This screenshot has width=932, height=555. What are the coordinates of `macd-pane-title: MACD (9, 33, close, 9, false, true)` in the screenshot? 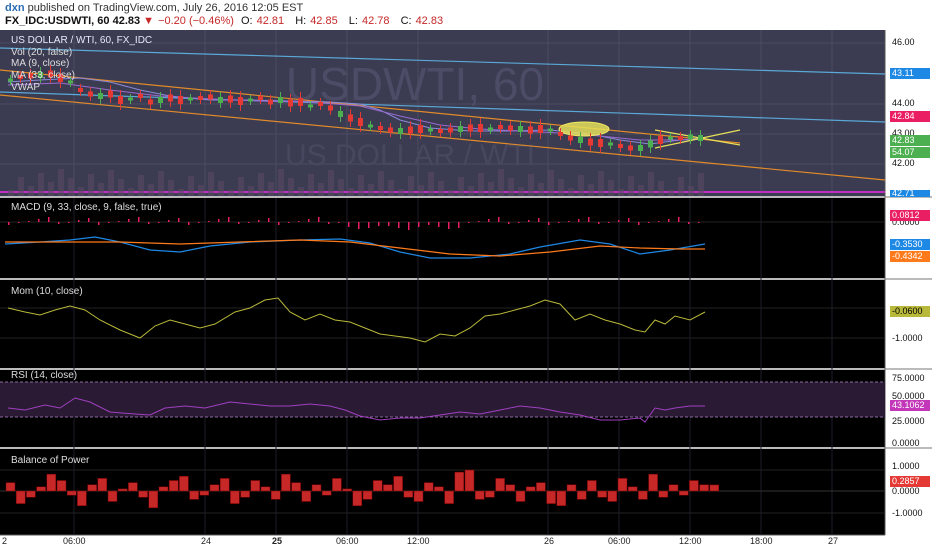 It's located at (86, 207).